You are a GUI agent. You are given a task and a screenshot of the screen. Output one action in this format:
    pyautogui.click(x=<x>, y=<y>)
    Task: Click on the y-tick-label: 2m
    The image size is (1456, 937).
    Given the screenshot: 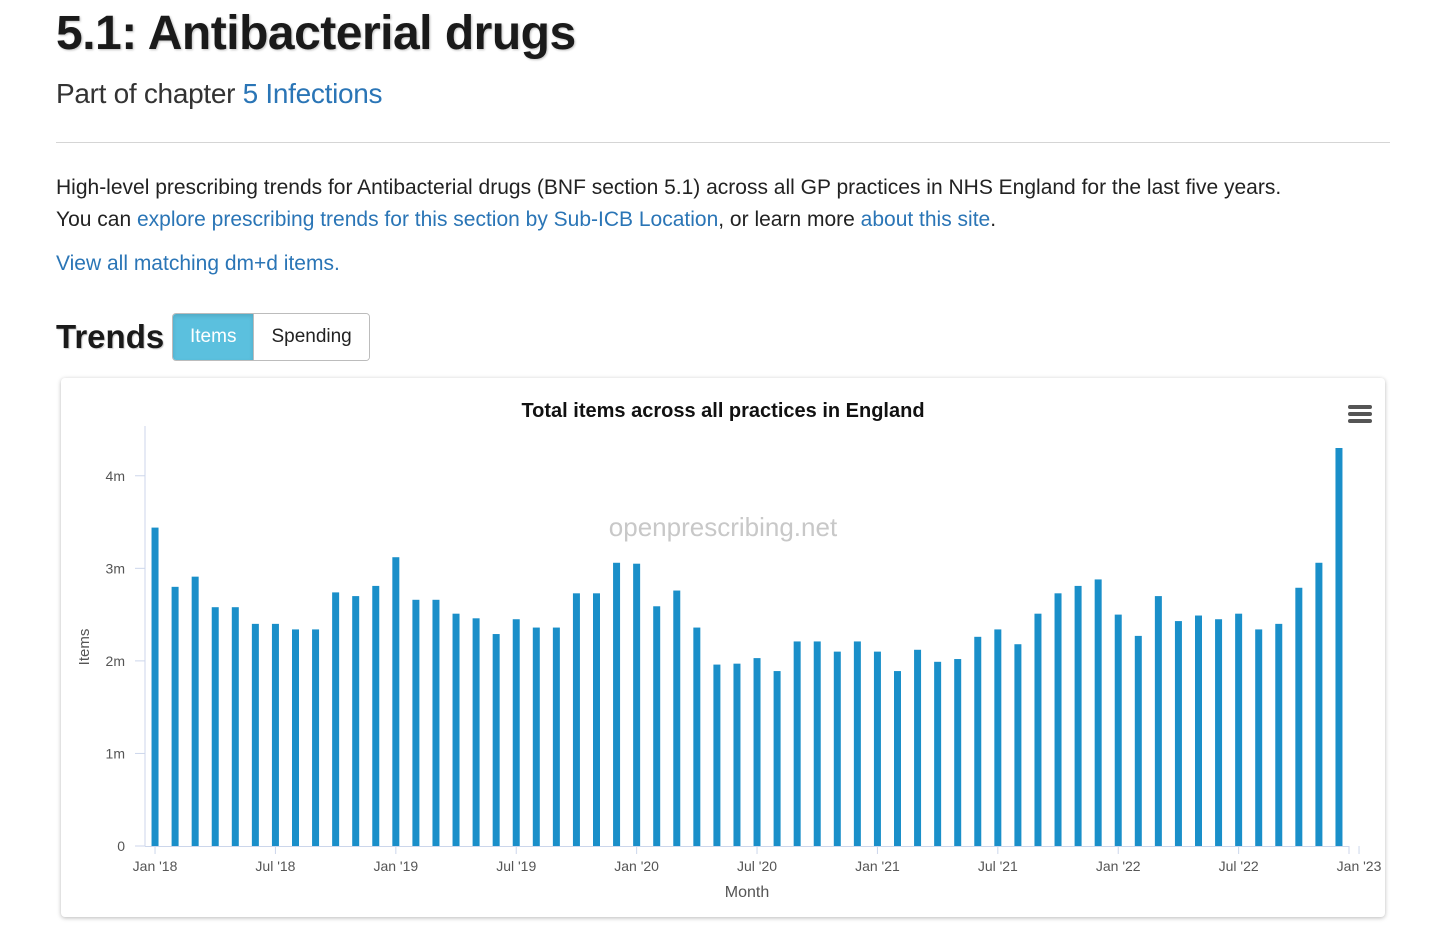 What is the action you would take?
    pyautogui.click(x=115, y=661)
    